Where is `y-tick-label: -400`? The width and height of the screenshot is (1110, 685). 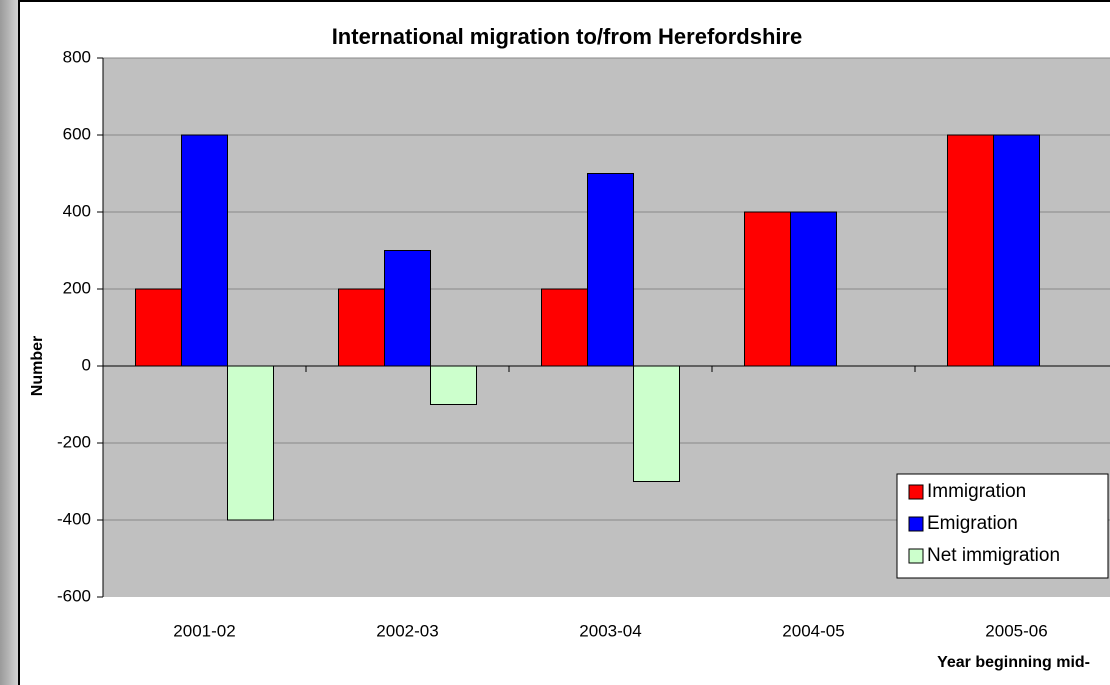 y-tick-label: -400 is located at coordinates (74, 518).